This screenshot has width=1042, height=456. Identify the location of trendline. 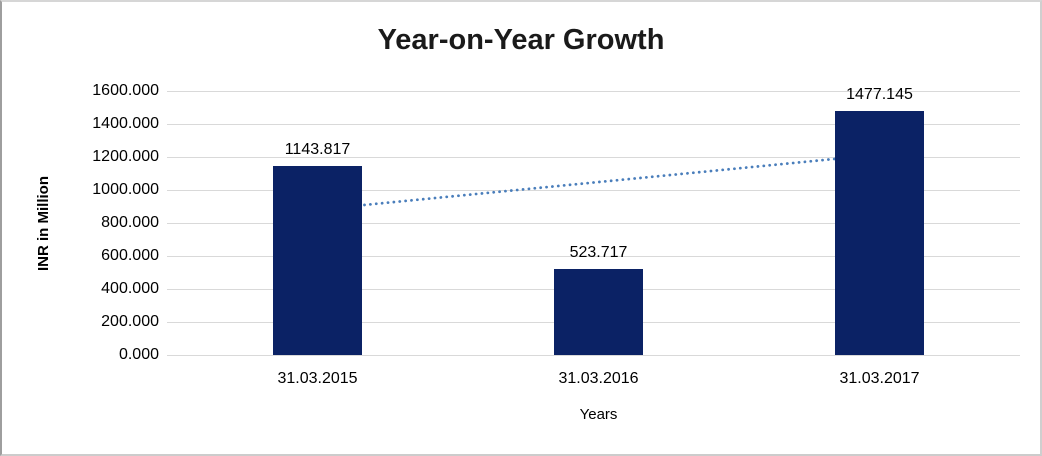
(598, 182).